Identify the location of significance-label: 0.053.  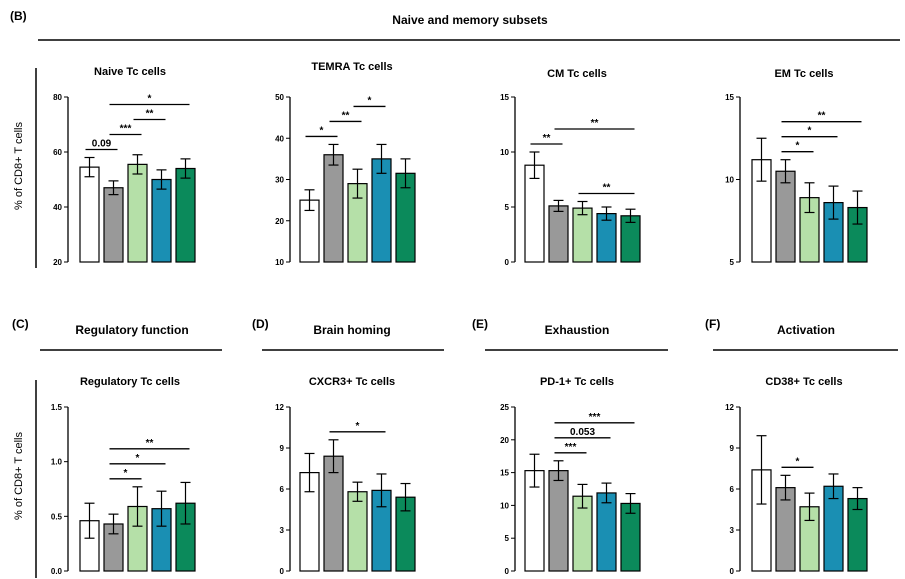
(582, 432).